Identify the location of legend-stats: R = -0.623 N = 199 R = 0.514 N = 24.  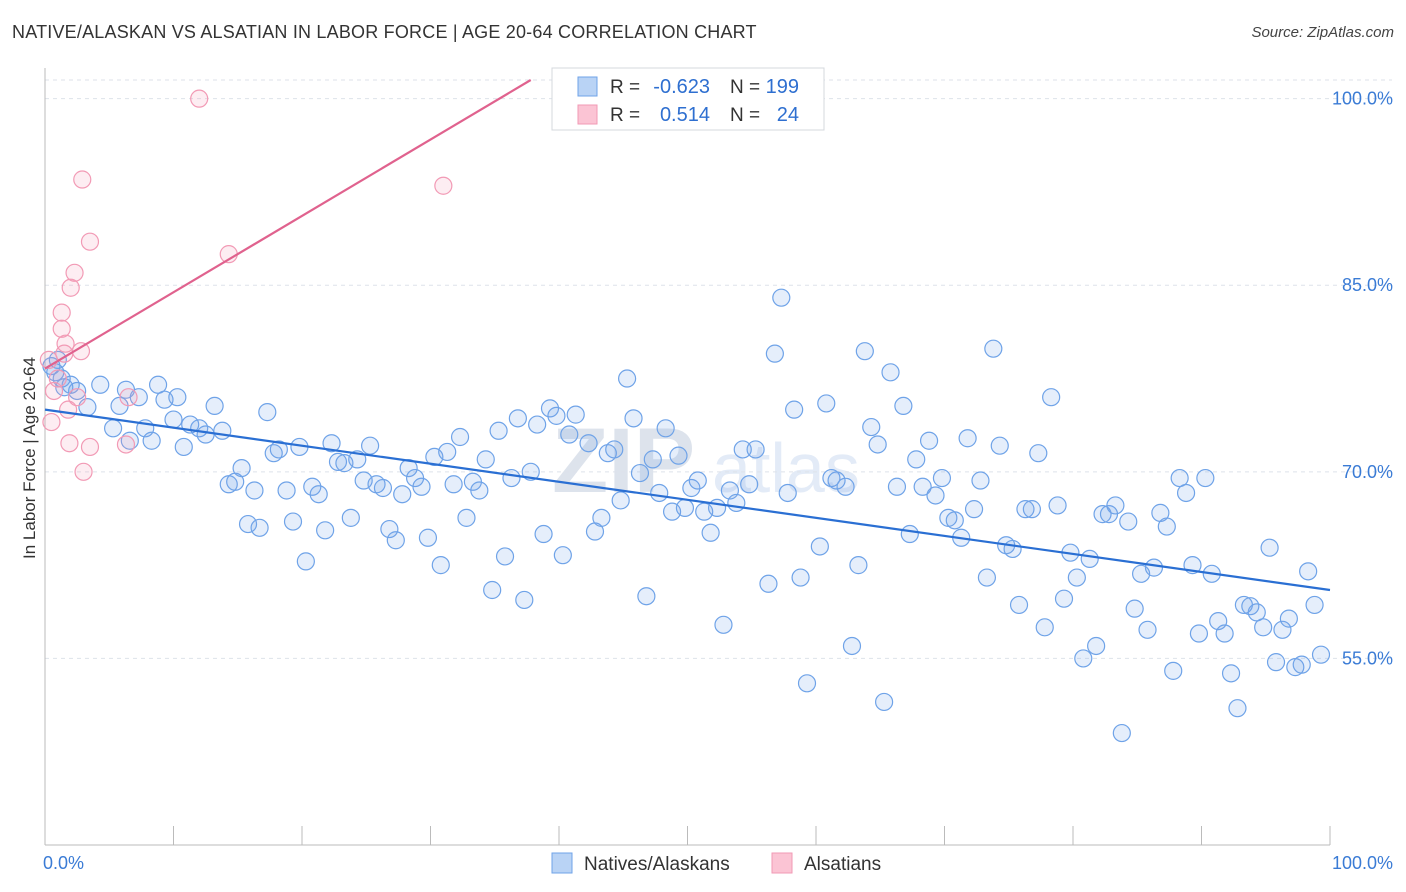
(688, 99).